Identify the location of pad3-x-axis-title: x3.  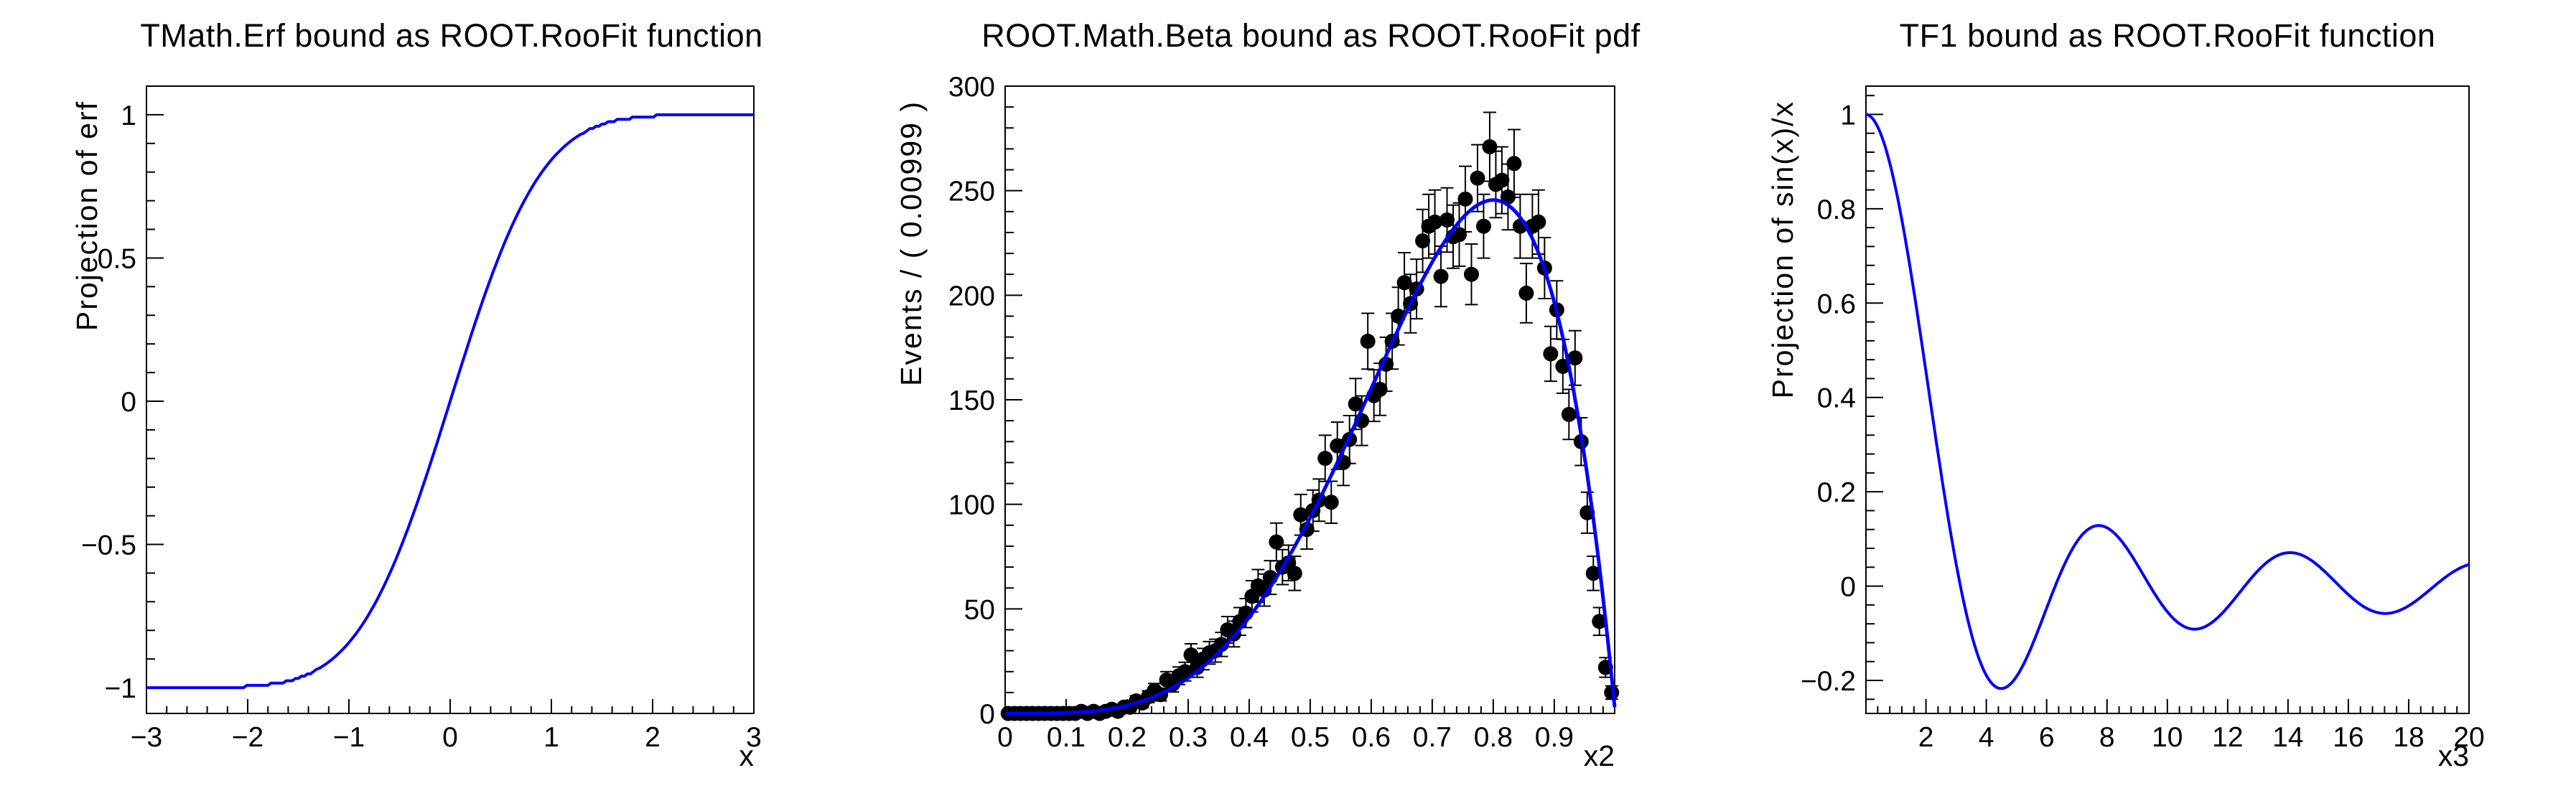
(2453, 756).